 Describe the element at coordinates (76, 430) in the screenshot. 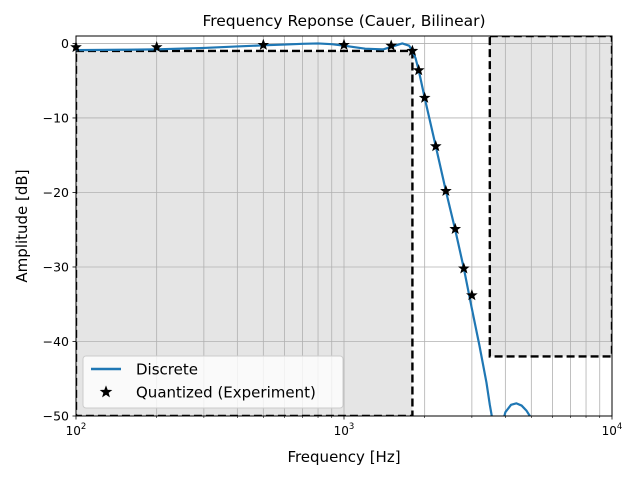

I see `x-tick-label: 10²` at that location.